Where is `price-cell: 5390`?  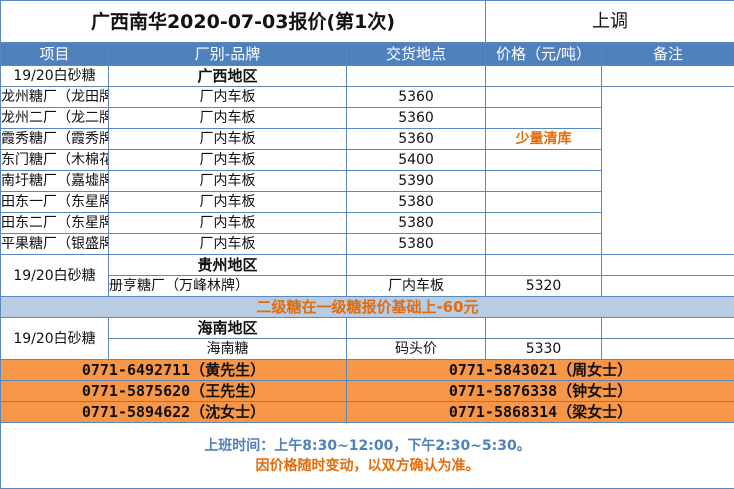
price-cell: 5390 is located at coordinates (416, 181).